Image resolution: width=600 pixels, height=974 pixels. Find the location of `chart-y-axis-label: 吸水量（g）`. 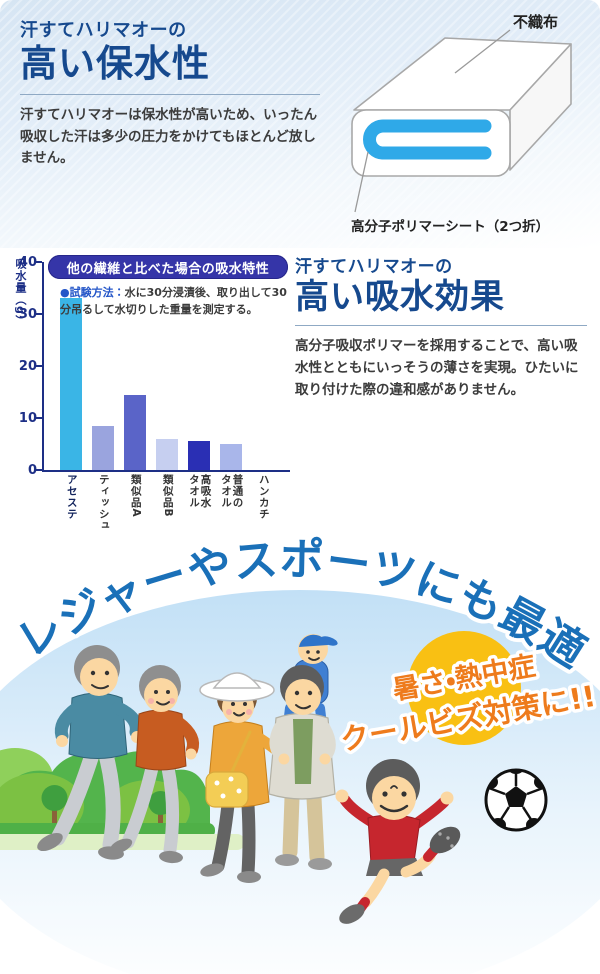

chart-y-axis-label: 吸水量（g） is located at coordinates (20, 292).